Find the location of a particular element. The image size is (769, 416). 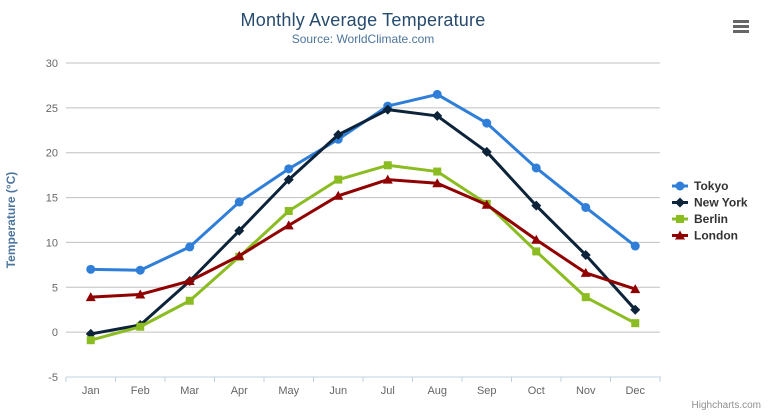

x-axis-tick-label: Oct is located at coordinates (536, 391).